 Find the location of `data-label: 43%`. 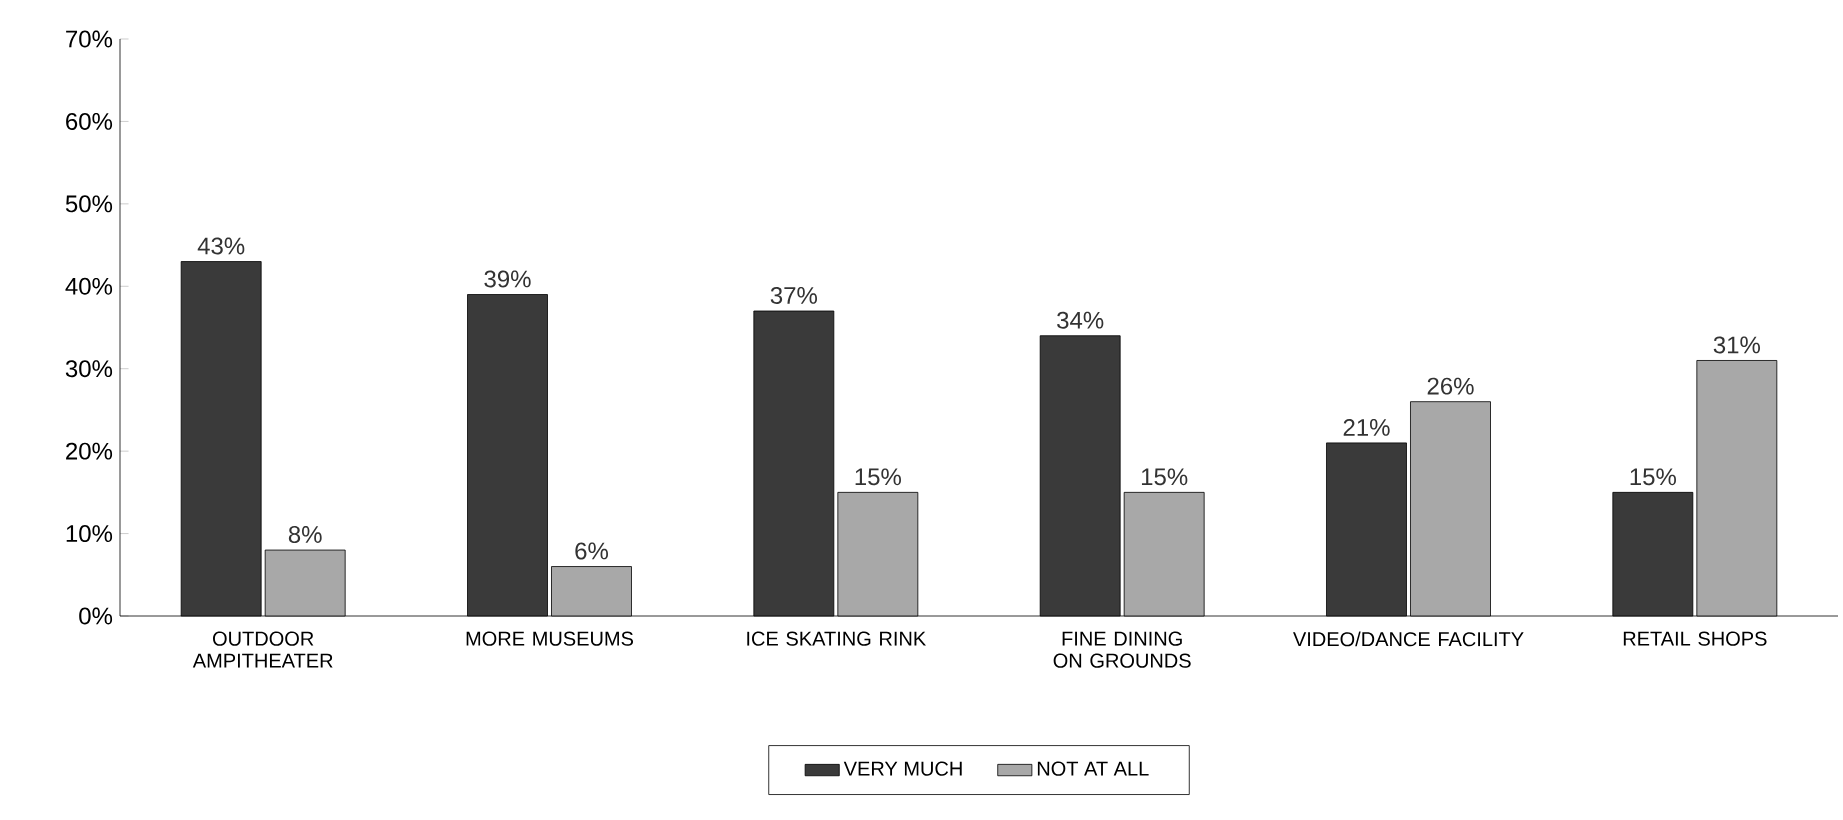

data-label: 43% is located at coordinates (221, 246).